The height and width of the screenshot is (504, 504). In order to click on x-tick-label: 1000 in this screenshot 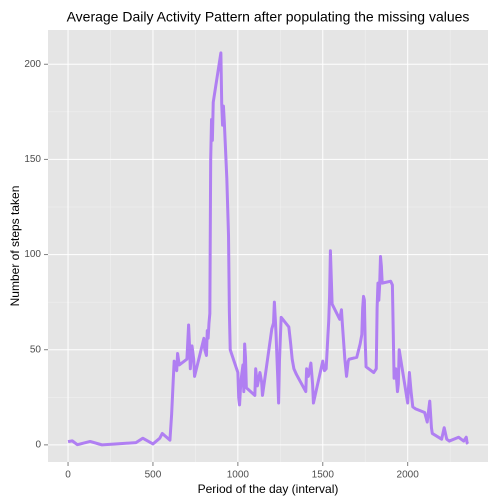, I will do `click(238, 475)`.